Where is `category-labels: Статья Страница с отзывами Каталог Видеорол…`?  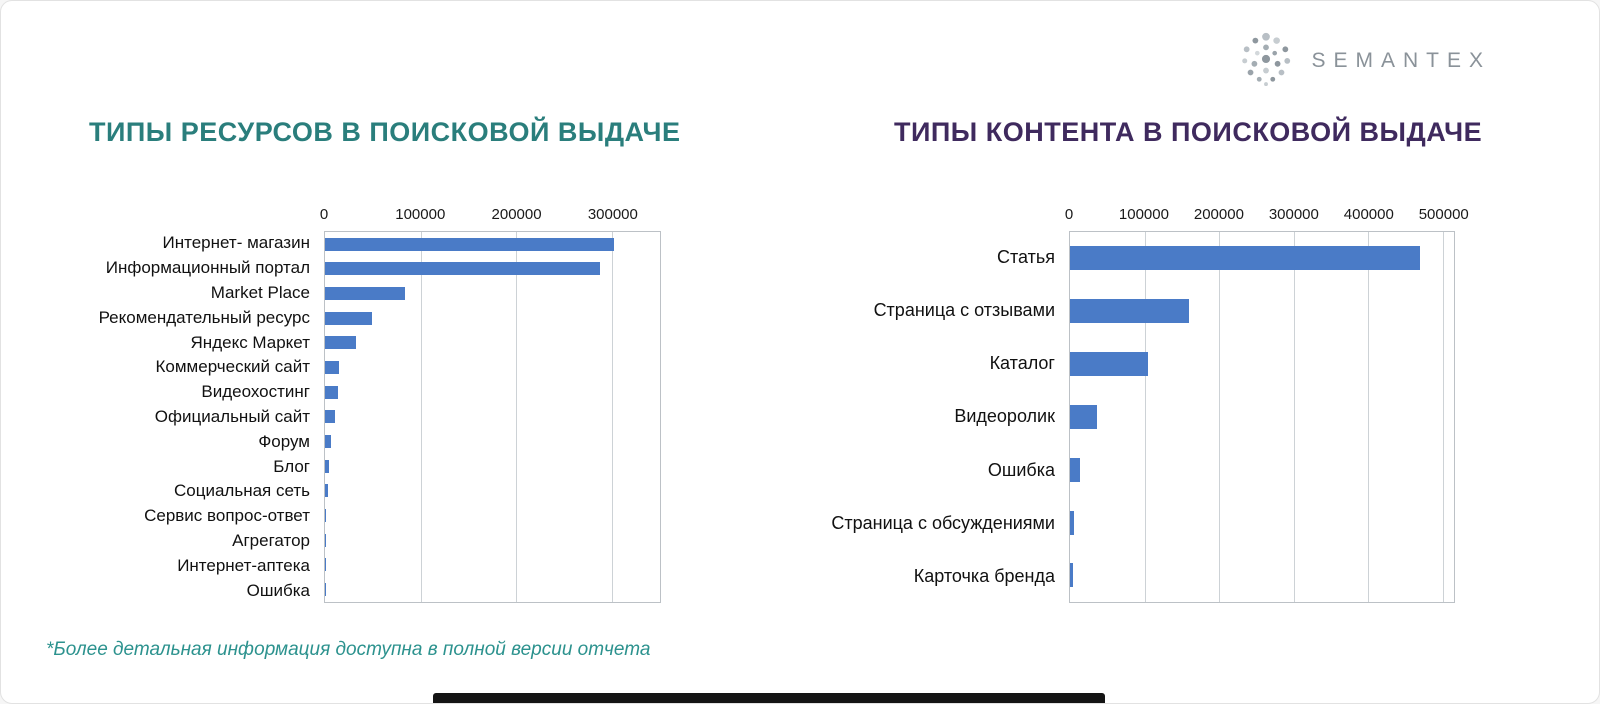 category-labels: Статья Страница с отзывами Каталог Видеорол… is located at coordinates (935, 417).